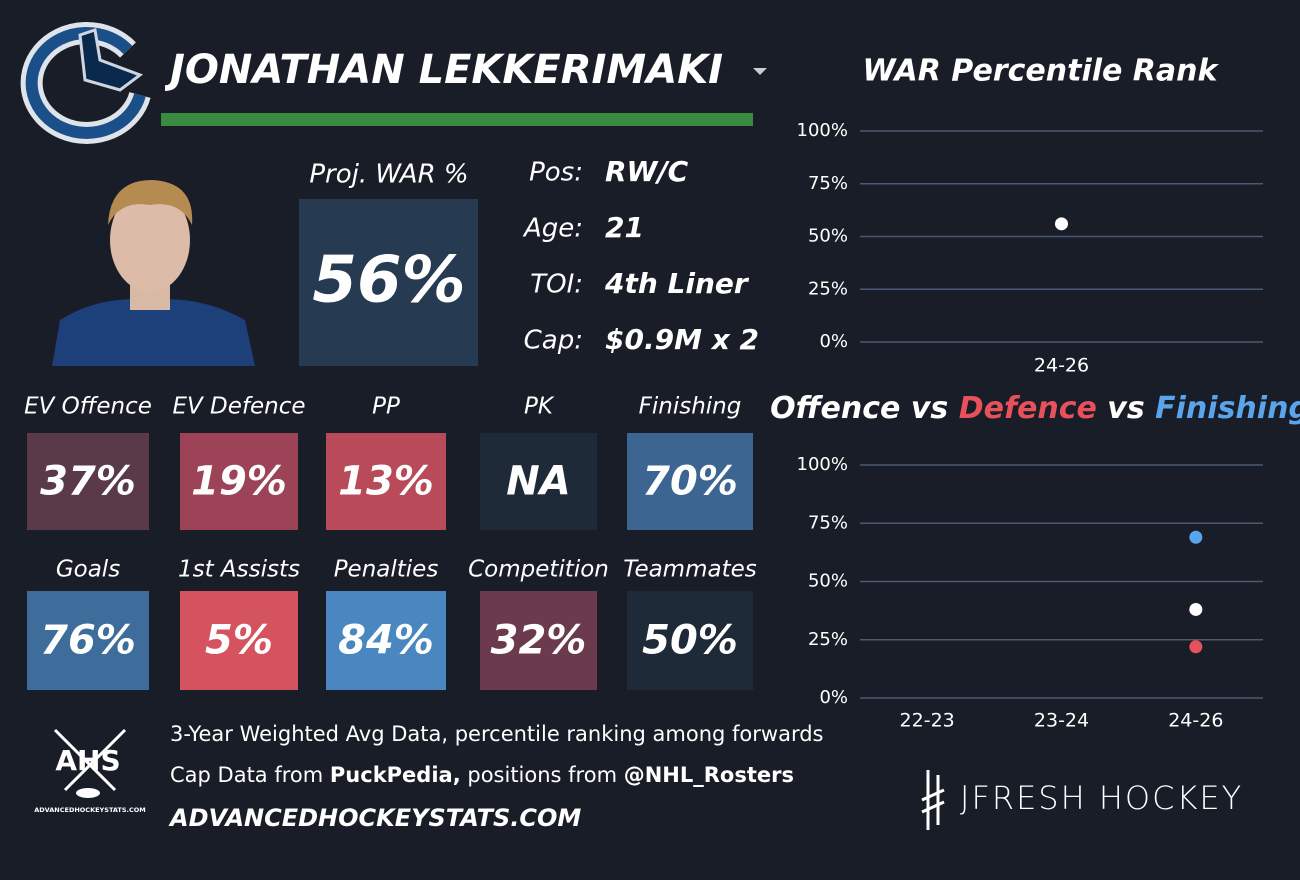  Describe the element at coordinates (1041, 71) in the screenshot. I see `chart-title: WAR Percentile Rank` at that location.